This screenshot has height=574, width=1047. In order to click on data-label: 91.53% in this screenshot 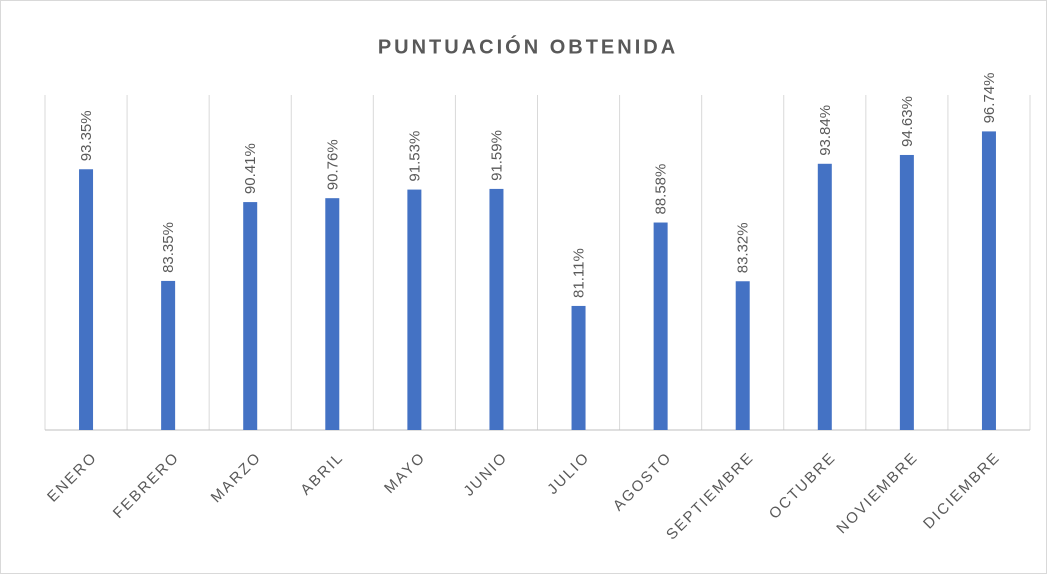, I will do `click(414, 156)`.